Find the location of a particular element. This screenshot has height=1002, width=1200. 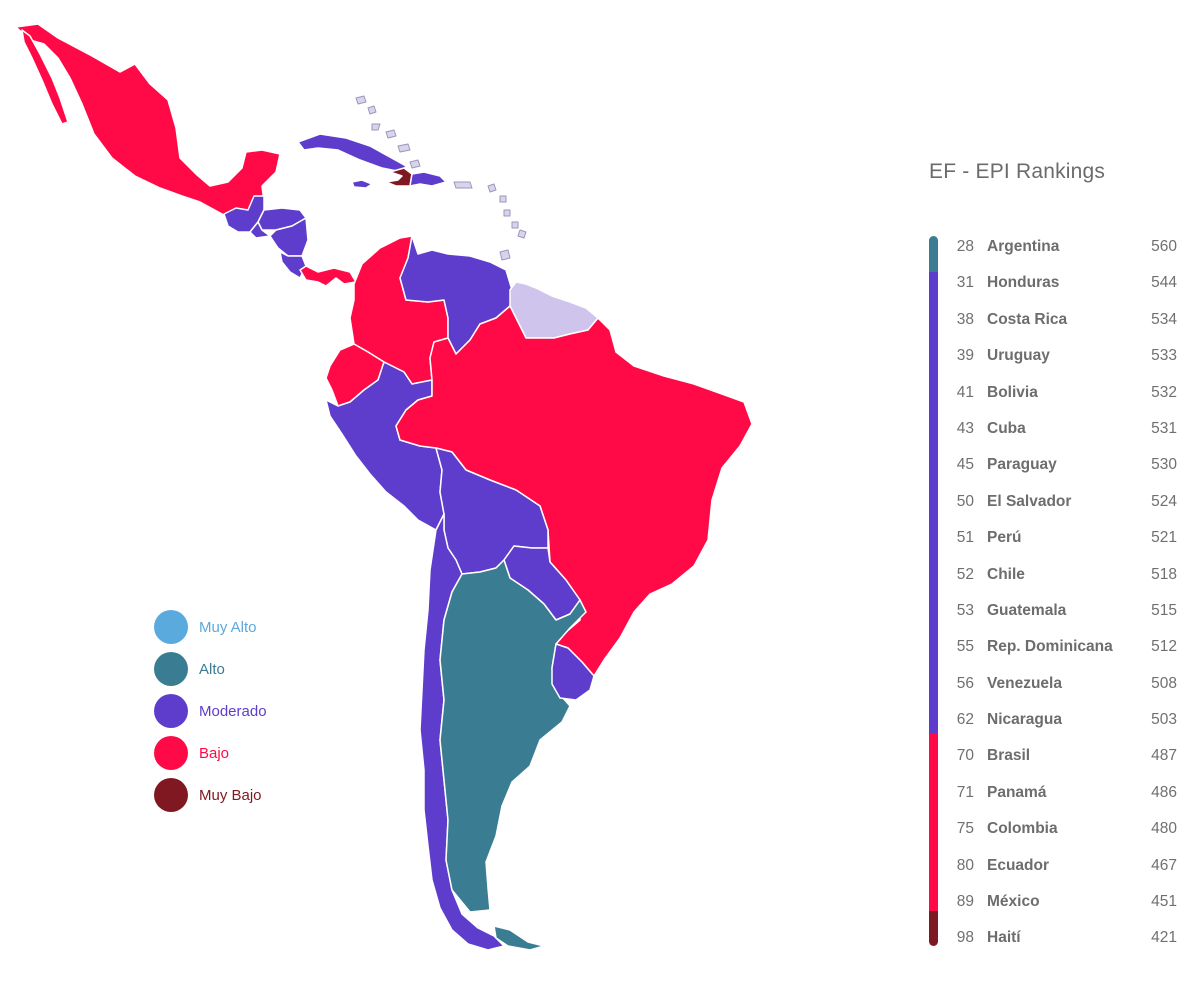

legend-label: Moderado is located at coordinates (233, 711).